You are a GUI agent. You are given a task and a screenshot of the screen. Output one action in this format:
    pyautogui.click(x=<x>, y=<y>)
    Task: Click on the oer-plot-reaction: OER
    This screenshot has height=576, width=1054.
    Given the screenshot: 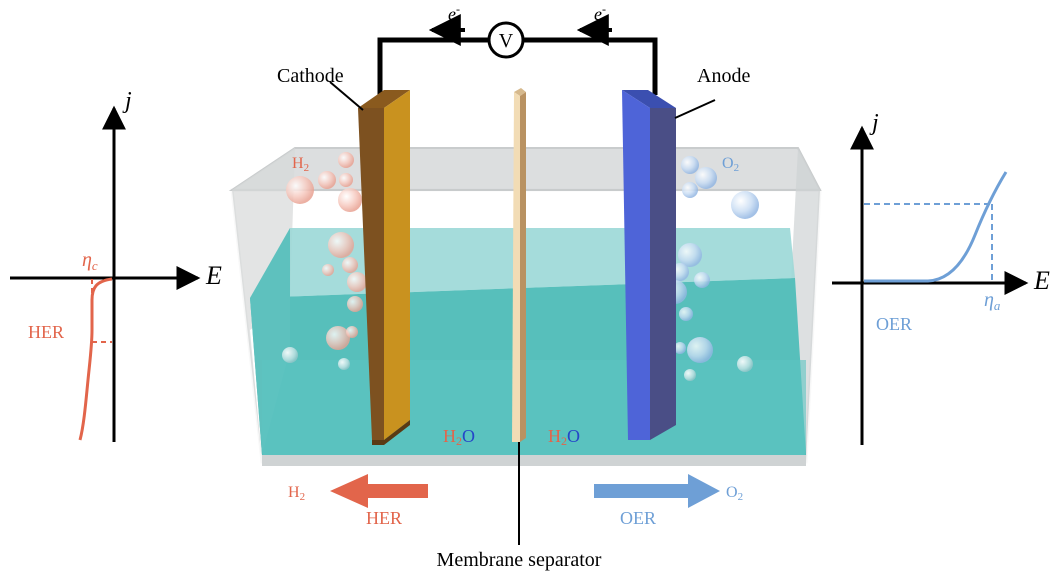 What is the action you would take?
    pyautogui.click(x=894, y=324)
    